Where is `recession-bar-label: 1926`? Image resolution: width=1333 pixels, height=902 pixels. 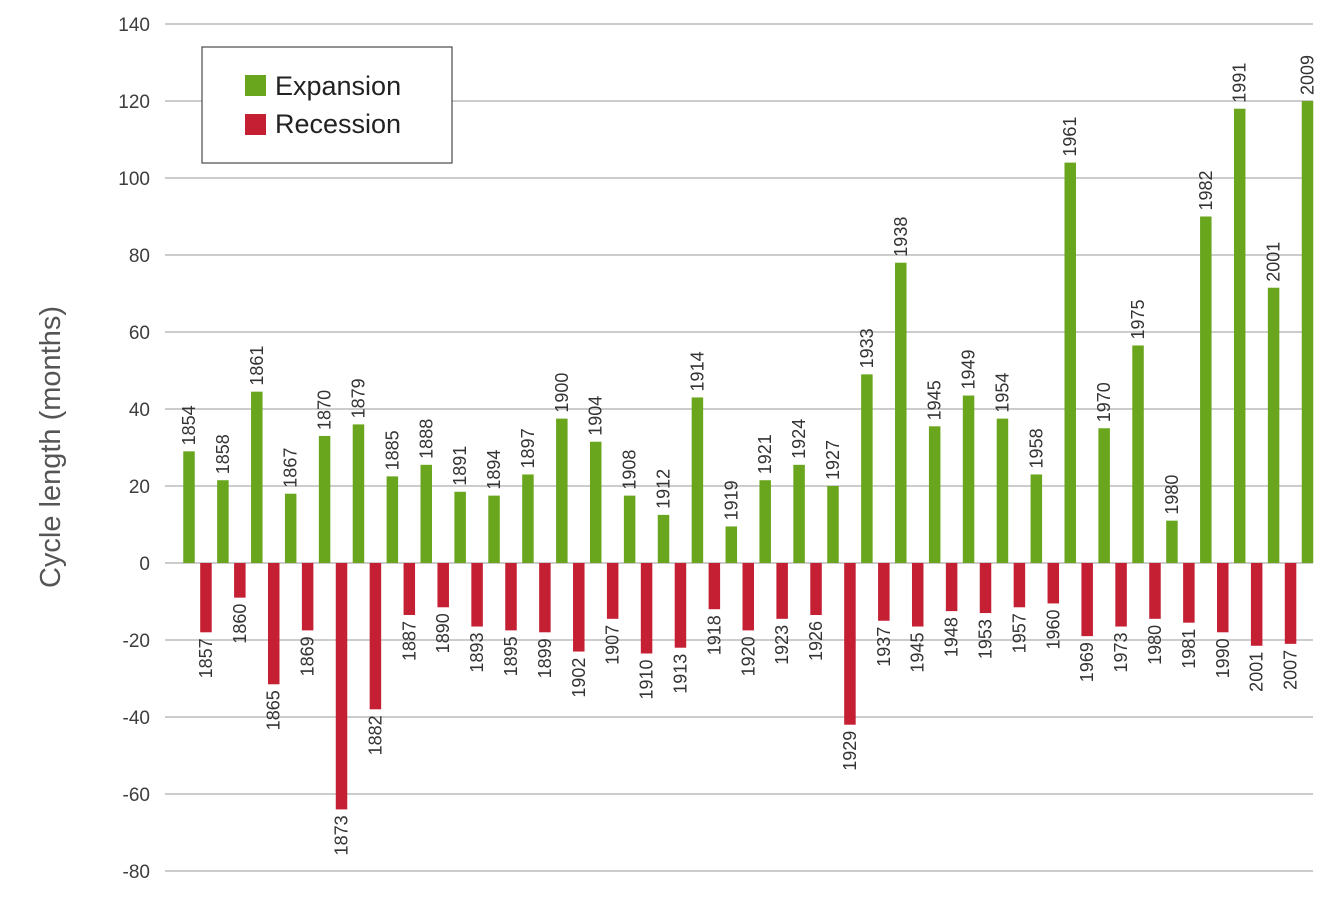 recession-bar-label: 1926 is located at coordinates (816, 641).